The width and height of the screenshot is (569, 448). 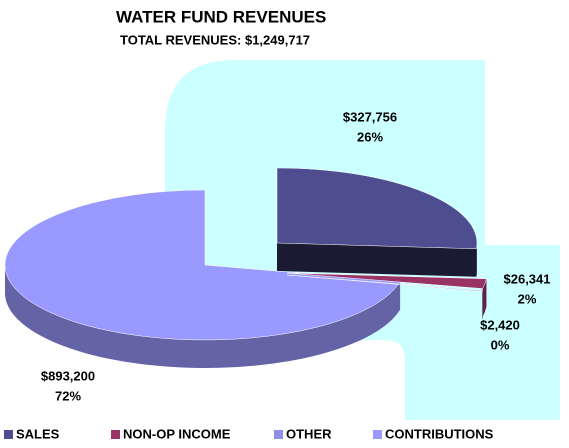 What do you see at coordinates (500, 344) in the screenshot?
I see `percent-label: 0%` at bounding box center [500, 344].